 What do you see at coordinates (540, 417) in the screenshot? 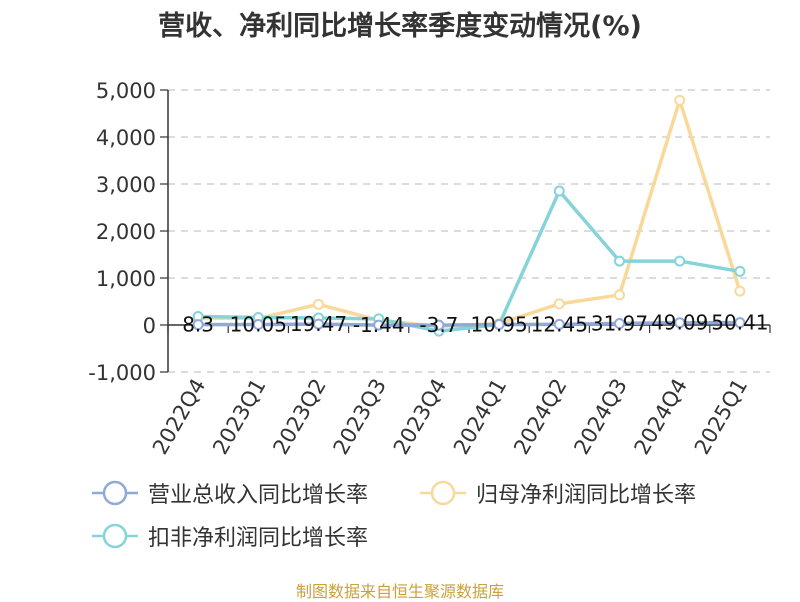
I see `x-tick-label: 2024Q2` at bounding box center [540, 417].